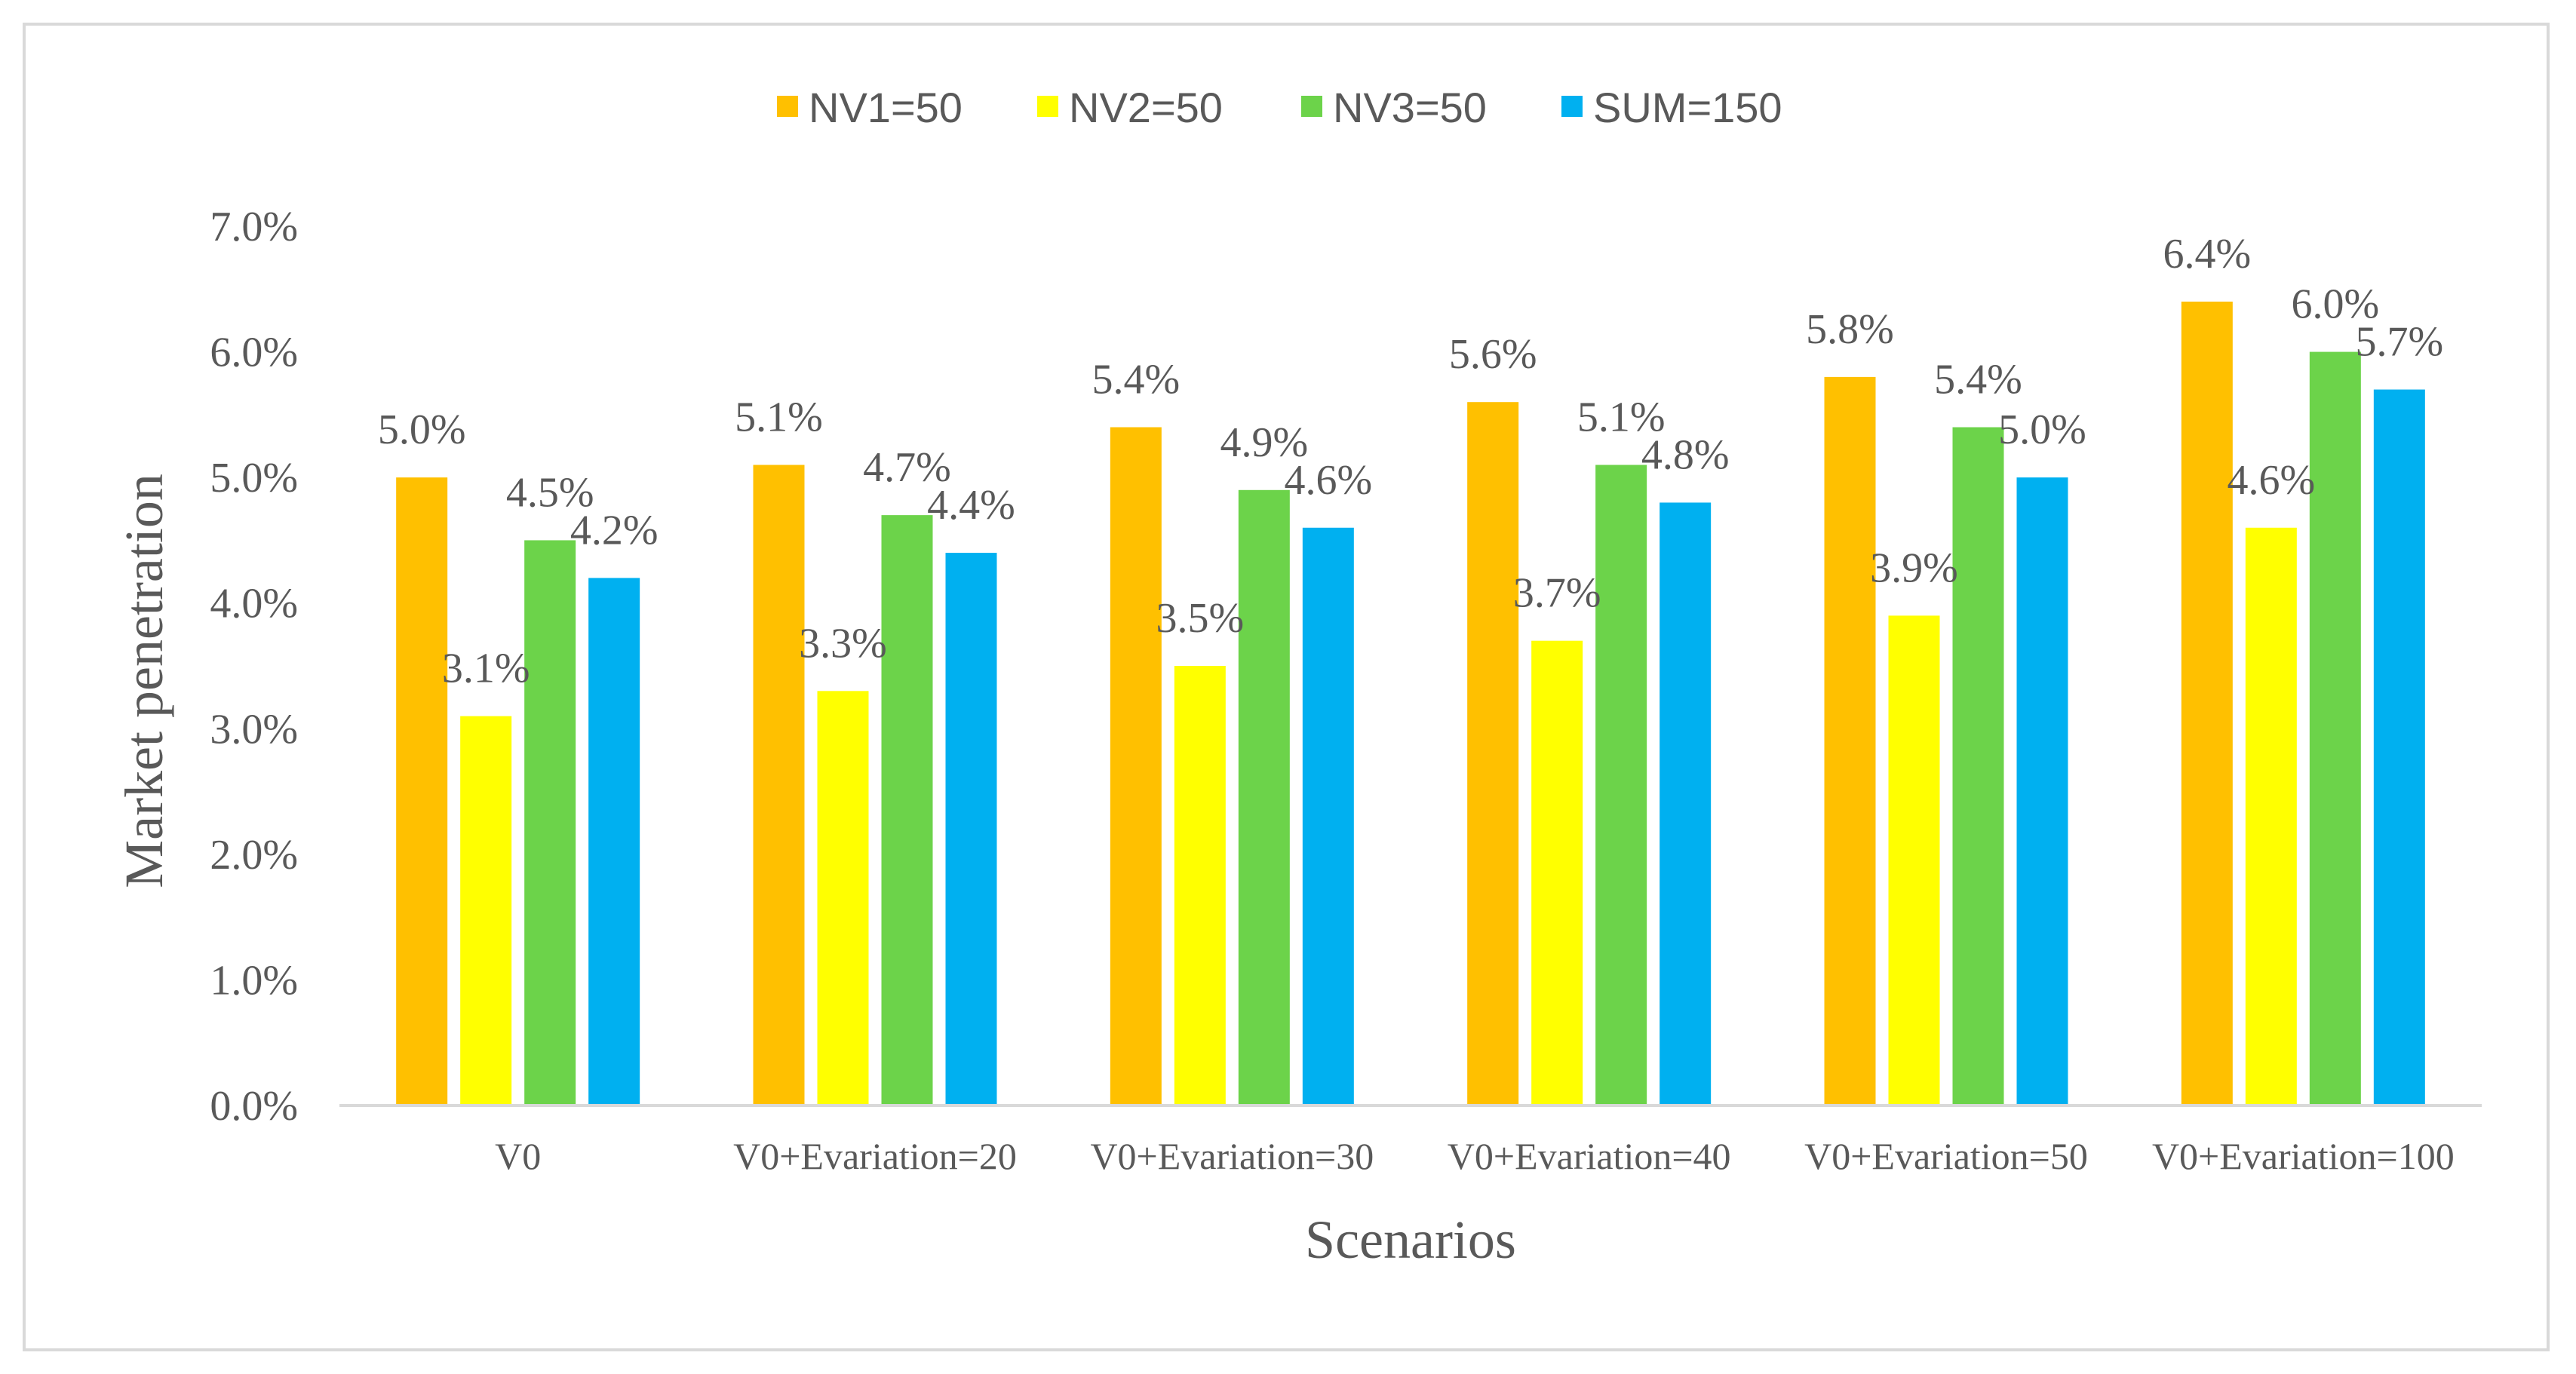  What do you see at coordinates (886, 107) in the screenshot?
I see `legend-label: NV1=50` at bounding box center [886, 107].